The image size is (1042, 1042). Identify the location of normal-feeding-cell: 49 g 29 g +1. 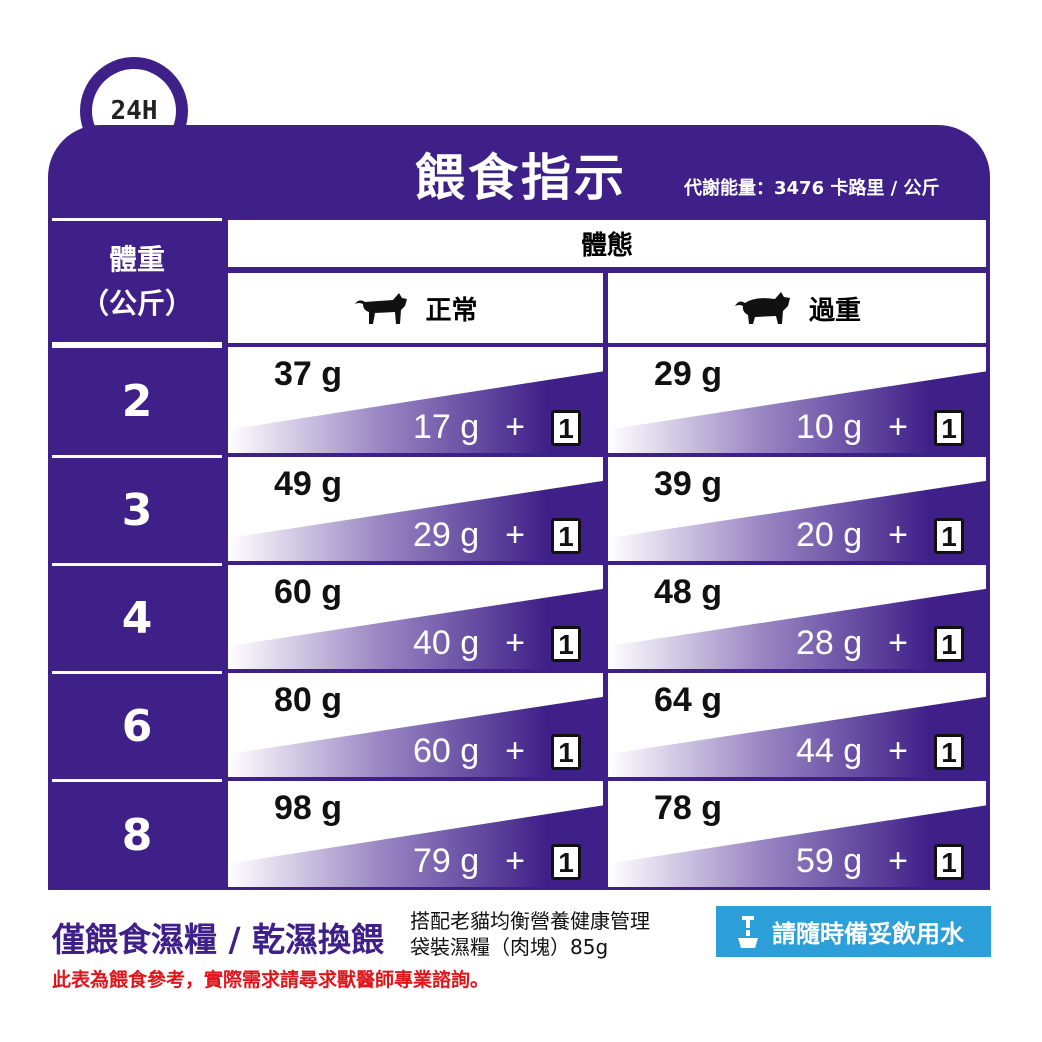
(415, 509).